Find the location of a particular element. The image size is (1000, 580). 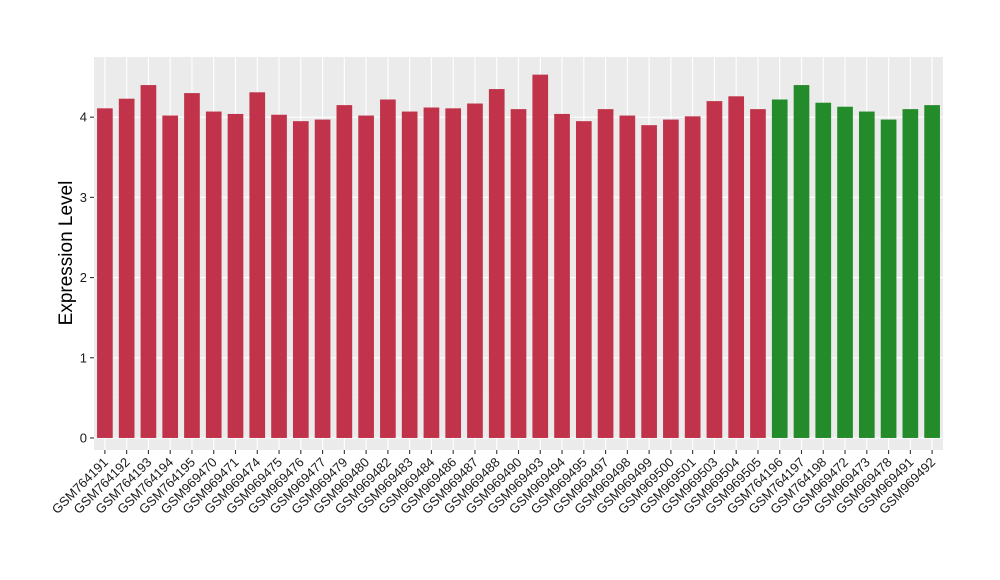

bar-GSM969475 is located at coordinates (279, 276).